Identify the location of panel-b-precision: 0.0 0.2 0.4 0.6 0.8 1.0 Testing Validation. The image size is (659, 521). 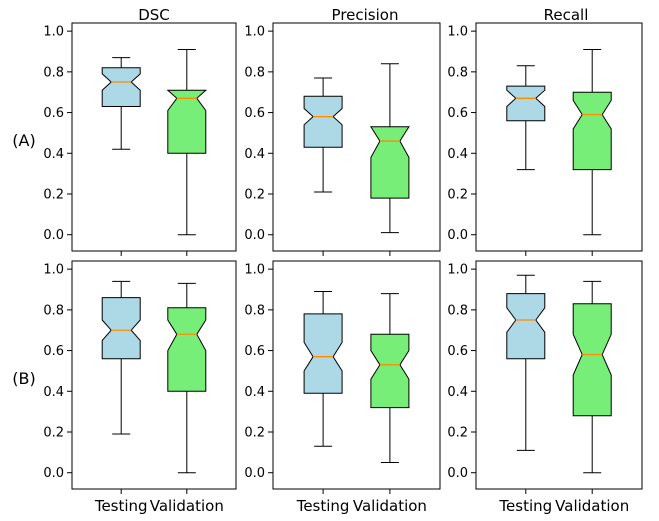
(342, 388).